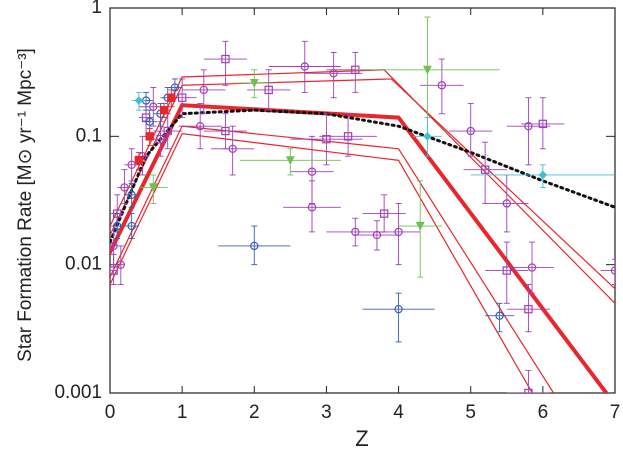 The image size is (623, 452). Describe the element at coordinates (615, 412) in the screenshot. I see `x-tick-label: 7` at that location.